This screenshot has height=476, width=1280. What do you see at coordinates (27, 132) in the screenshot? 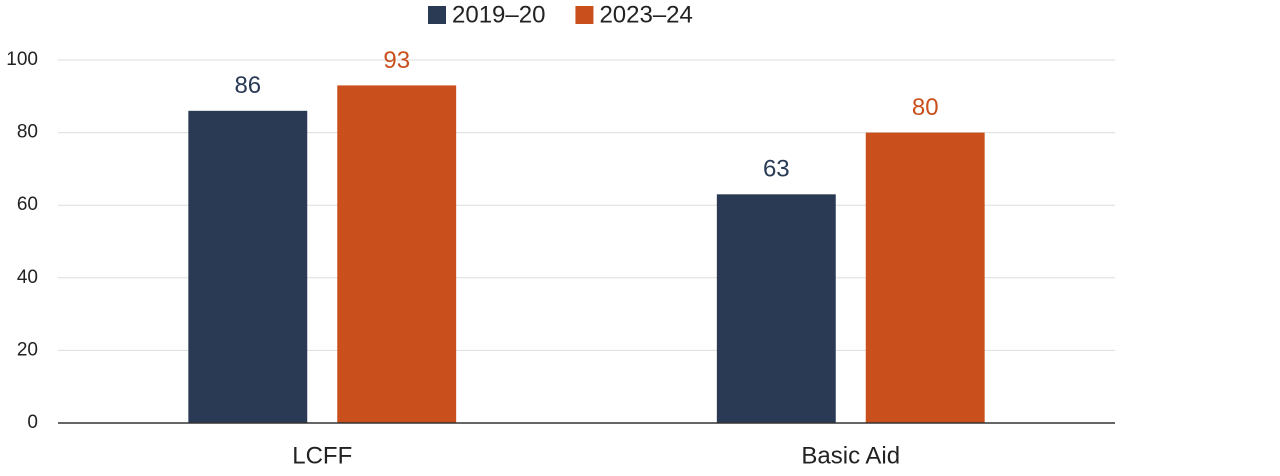
I see `y-tick-label: 80` at bounding box center [27, 132].